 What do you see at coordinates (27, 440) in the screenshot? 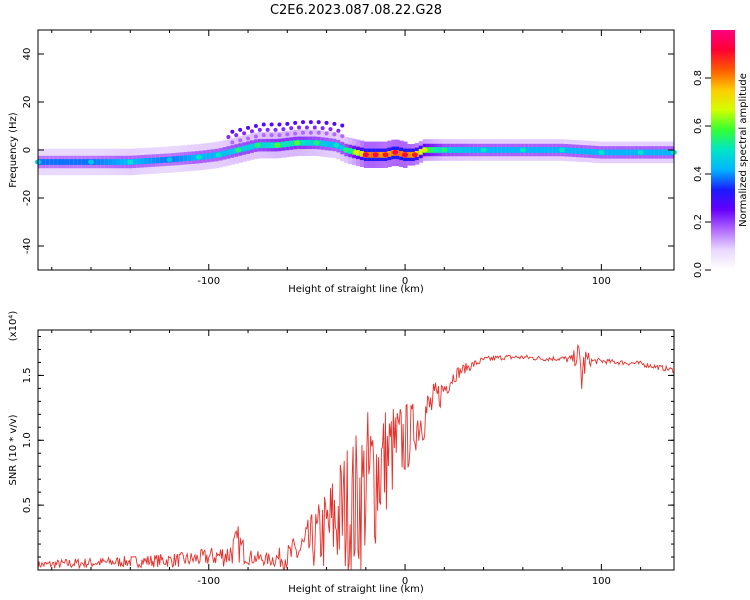
I see `y-tick-label: 1.0` at bounding box center [27, 440].